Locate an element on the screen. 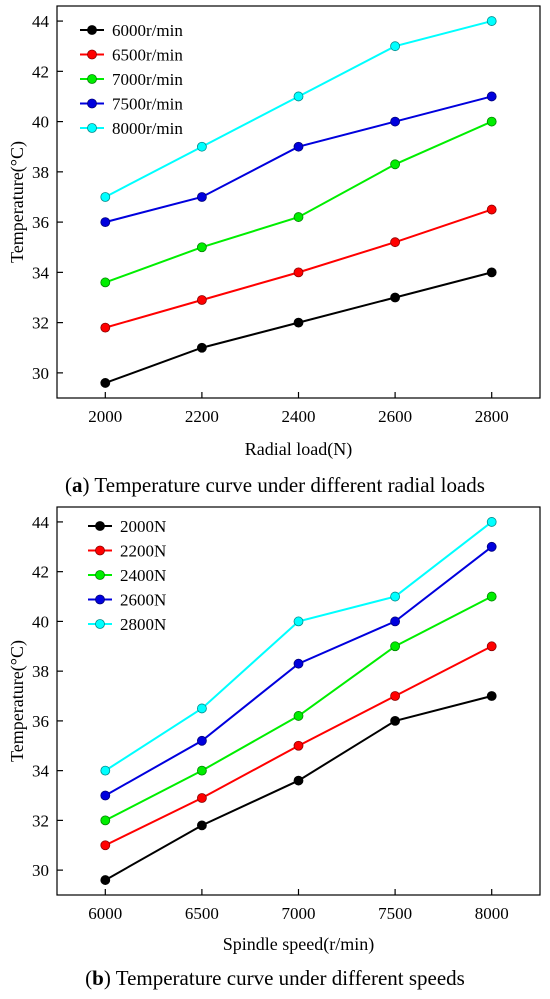 Image resolution: width=550 pixels, height=999 pixels. x-tick-label: 2200 is located at coordinates (202, 416).